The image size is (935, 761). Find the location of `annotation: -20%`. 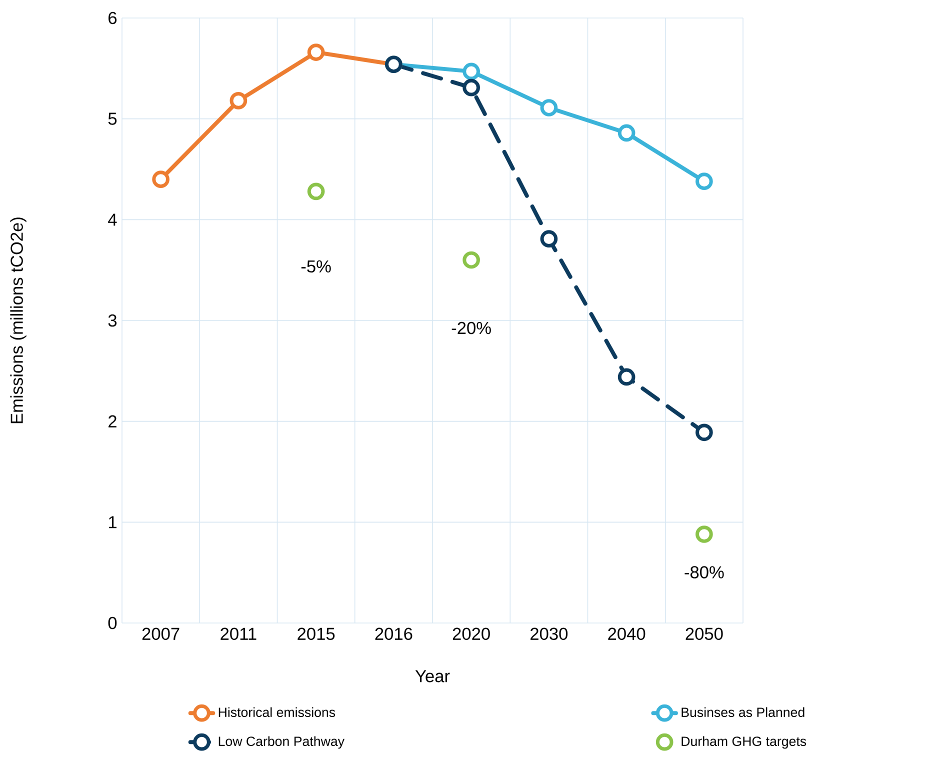

annotation: -20% is located at coordinates (471, 328).